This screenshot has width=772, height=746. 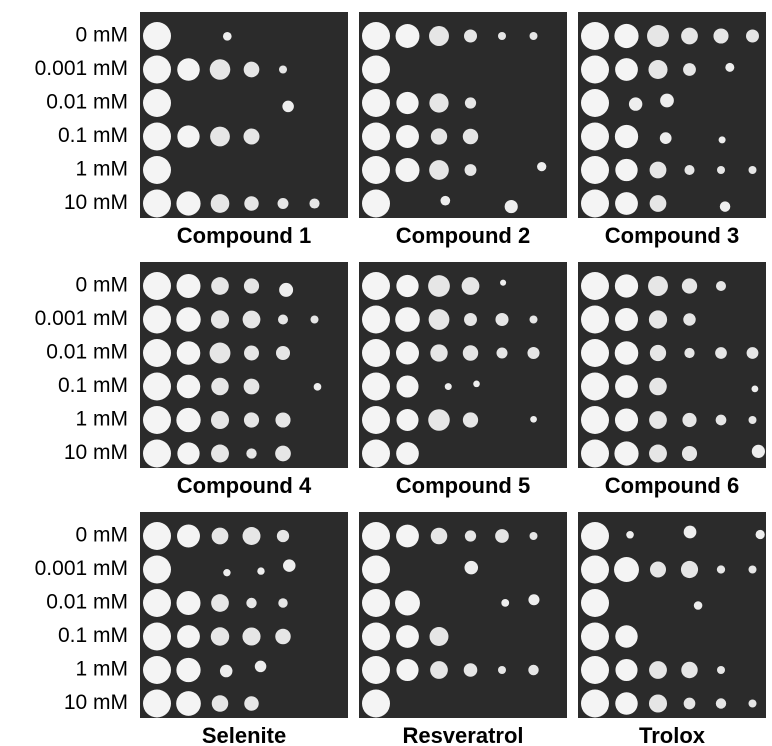 I want to click on panel-title: Selenite, so click(x=244, y=734).